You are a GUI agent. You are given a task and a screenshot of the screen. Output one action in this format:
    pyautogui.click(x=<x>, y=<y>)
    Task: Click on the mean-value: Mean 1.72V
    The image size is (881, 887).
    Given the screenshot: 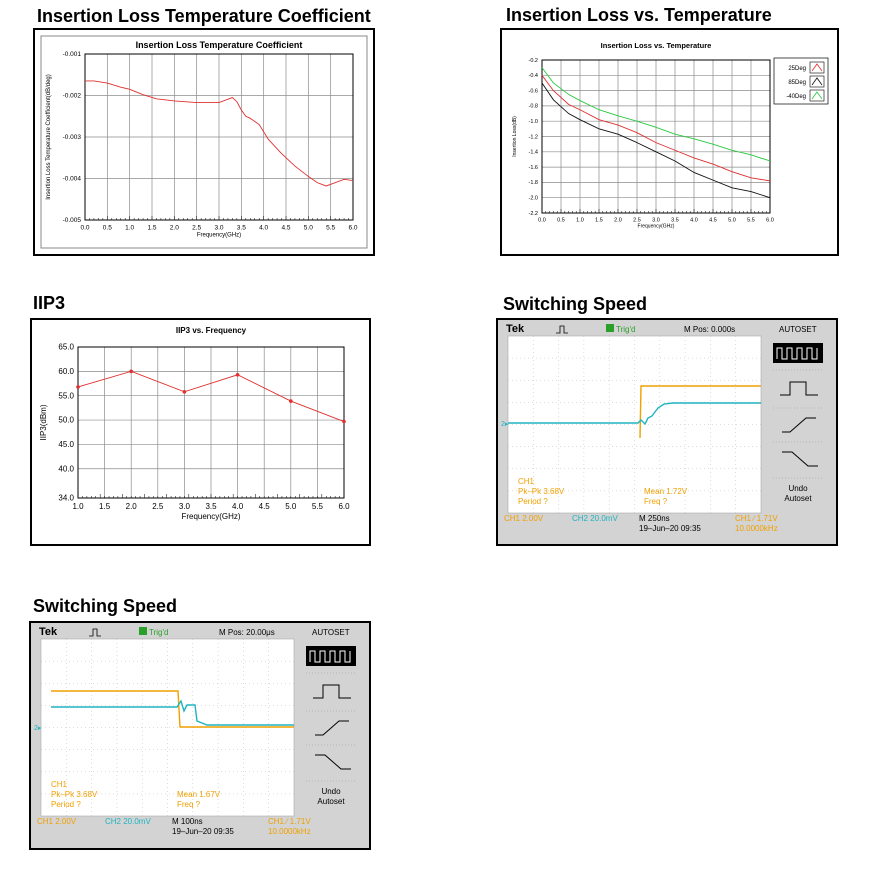 What is the action you would take?
    pyautogui.click(x=666, y=491)
    